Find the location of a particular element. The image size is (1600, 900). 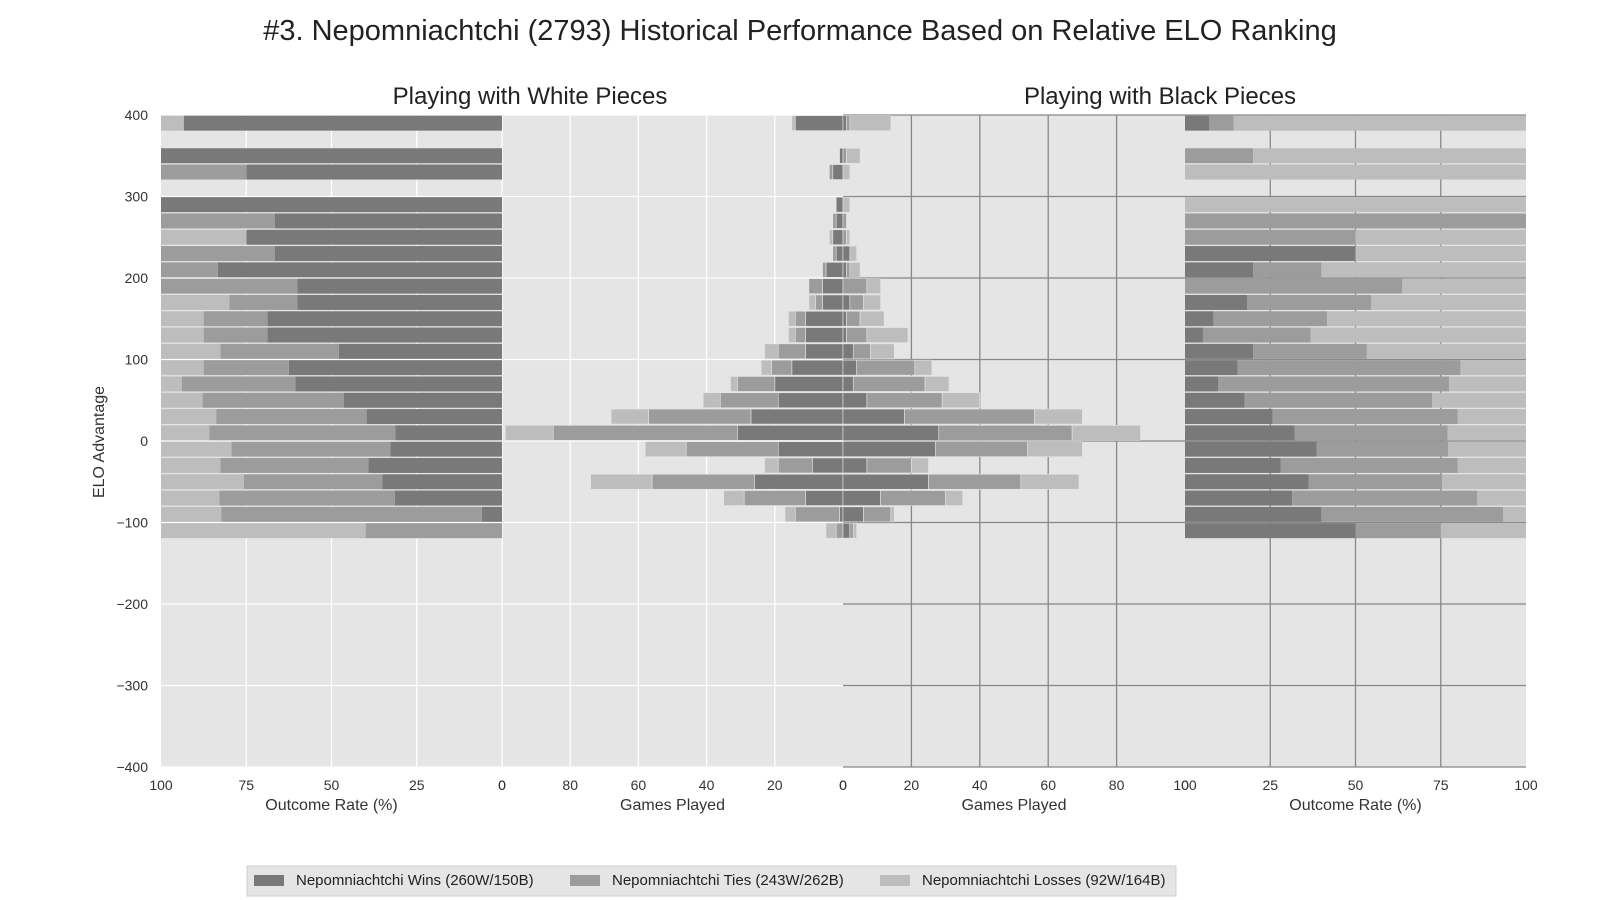

white-rate-tick-label: 0 is located at coordinates (502, 785).